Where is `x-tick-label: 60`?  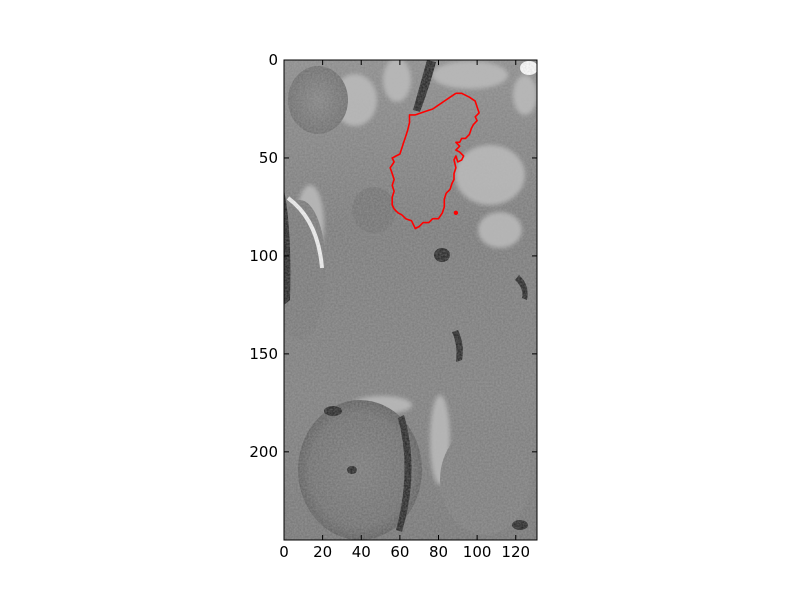
x-tick-label: 60 is located at coordinates (399, 552).